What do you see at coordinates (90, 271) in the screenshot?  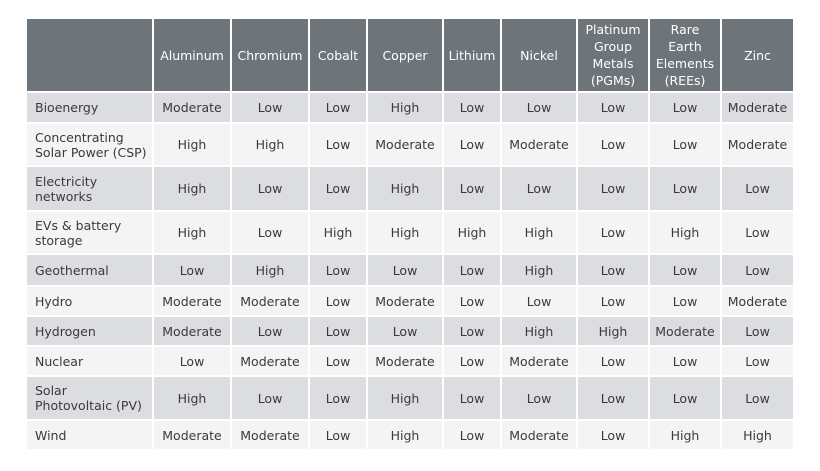 I see `row-label: Geothermal` at bounding box center [90, 271].